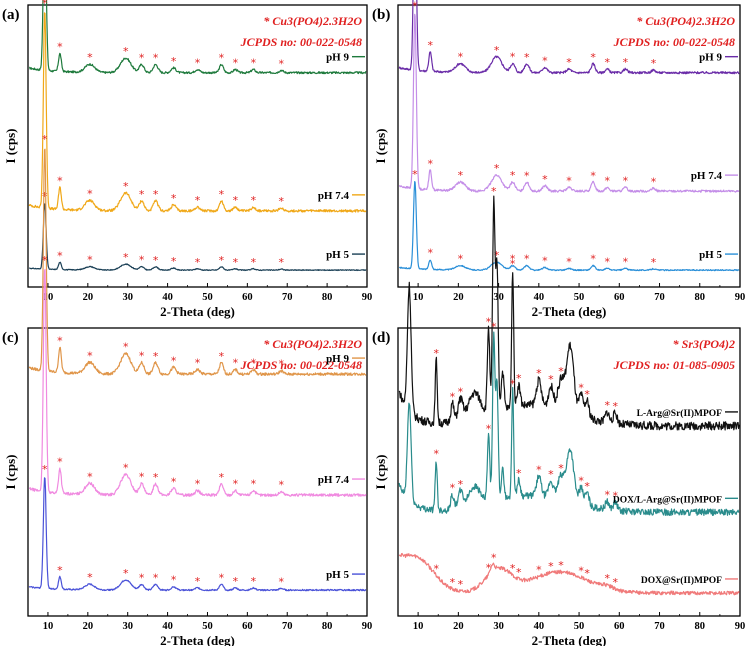 The height and width of the screenshot is (646, 750). Describe the element at coordinates (579, 626) in the screenshot. I see `x-tick-label: 50` at that location.